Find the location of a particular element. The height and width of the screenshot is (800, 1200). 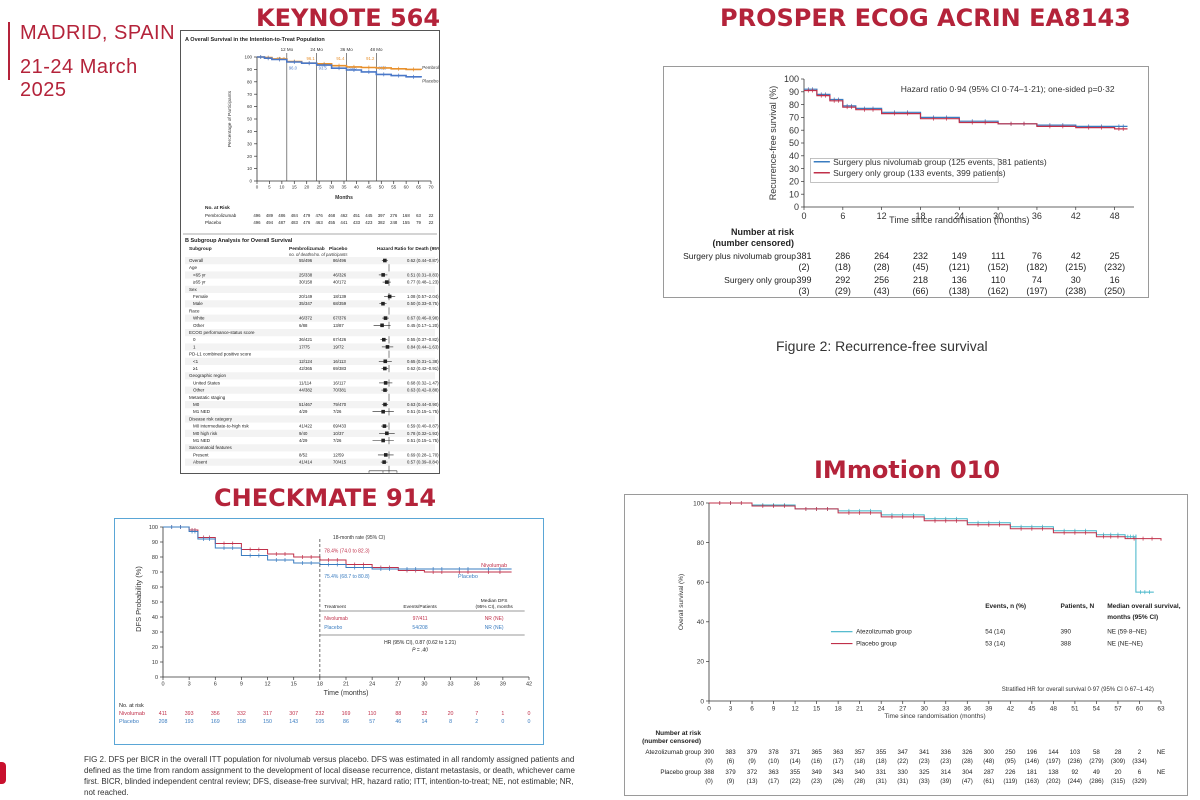

prosper-risk-censored: (232) is located at coordinates (1114, 267).